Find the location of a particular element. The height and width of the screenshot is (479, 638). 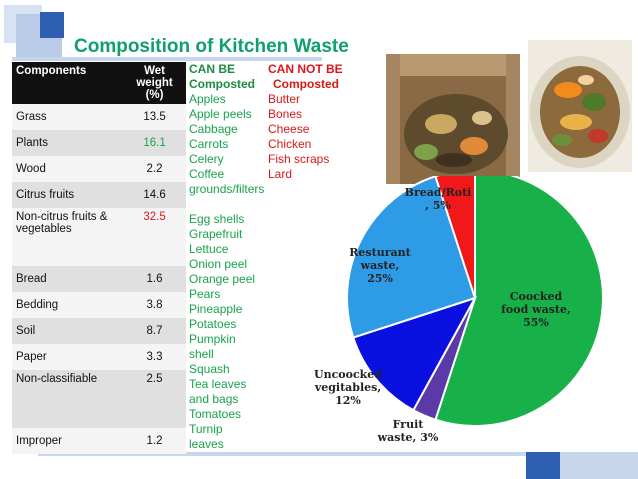

table-row: Non-citrus fruits & vegetables 32.5 is located at coordinates (99, 237).